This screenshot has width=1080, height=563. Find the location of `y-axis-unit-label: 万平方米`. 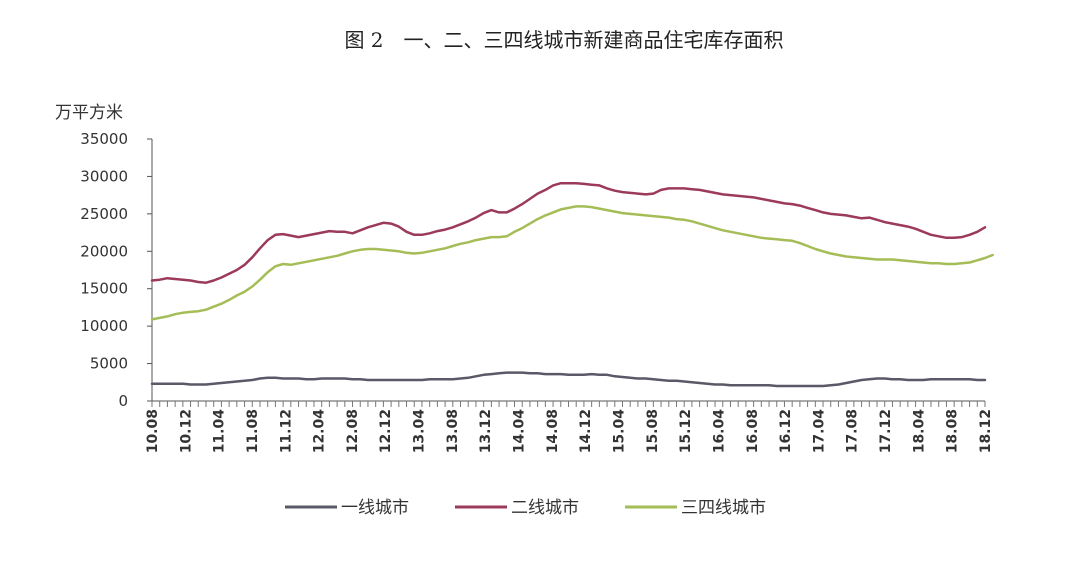

y-axis-unit-label: 万平方米 is located at coordinates (89, 113).